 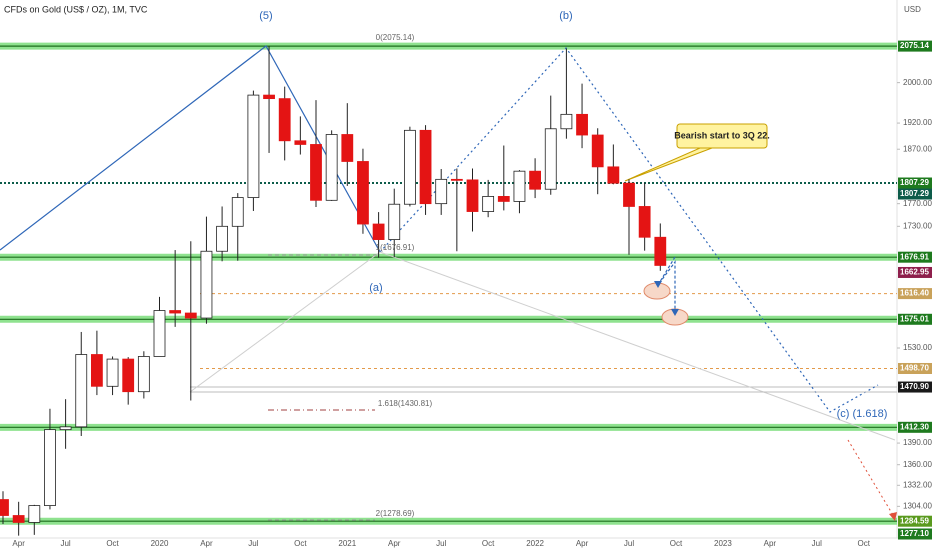 I want to click on x-tick-label: 2021, so click(x=347, y=543).